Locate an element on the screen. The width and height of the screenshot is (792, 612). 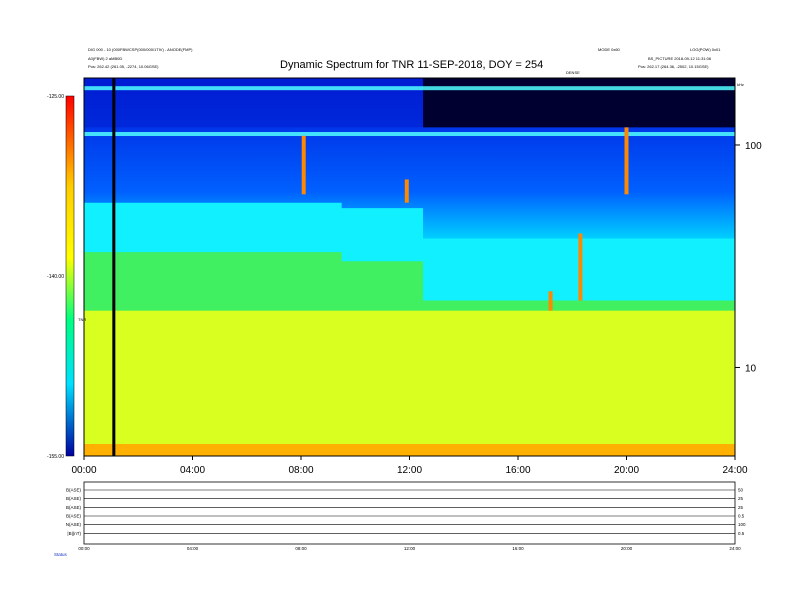
x-tick-label: 24:00 is located at coordinates (734, 470).